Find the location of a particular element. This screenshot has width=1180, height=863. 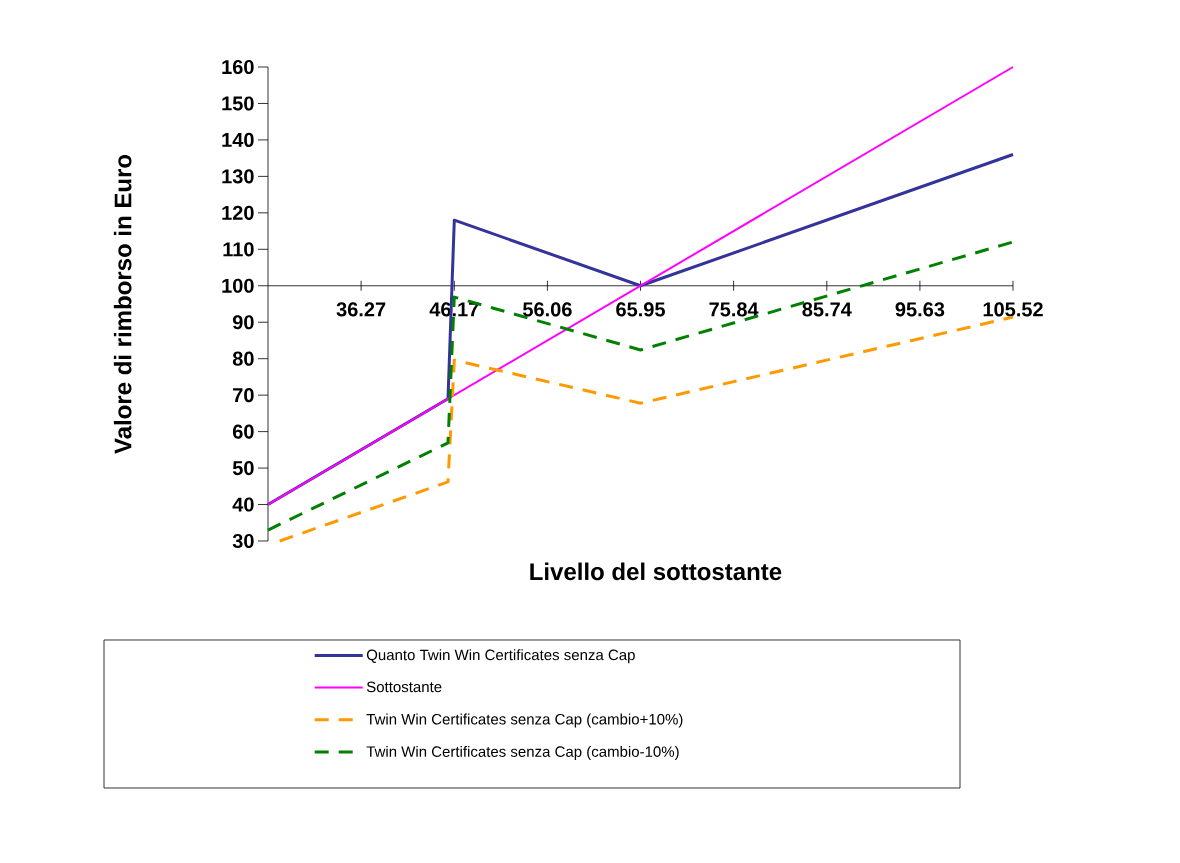

legend-label: Quanto Twin Win Certificates senza Cap is located at coordinates (500, 656).